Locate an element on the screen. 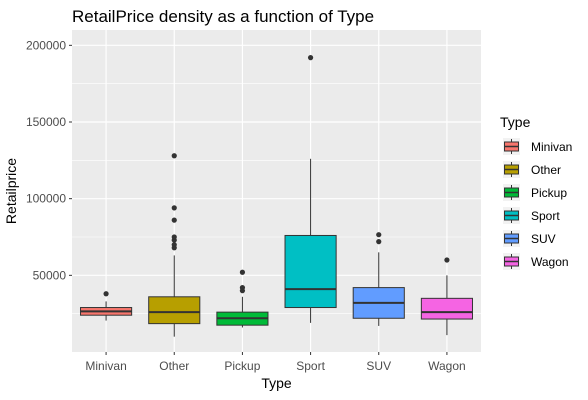 This screenshot has height=400, width=588. y-tick-label: 150000 is located at coordinates (46, 122).